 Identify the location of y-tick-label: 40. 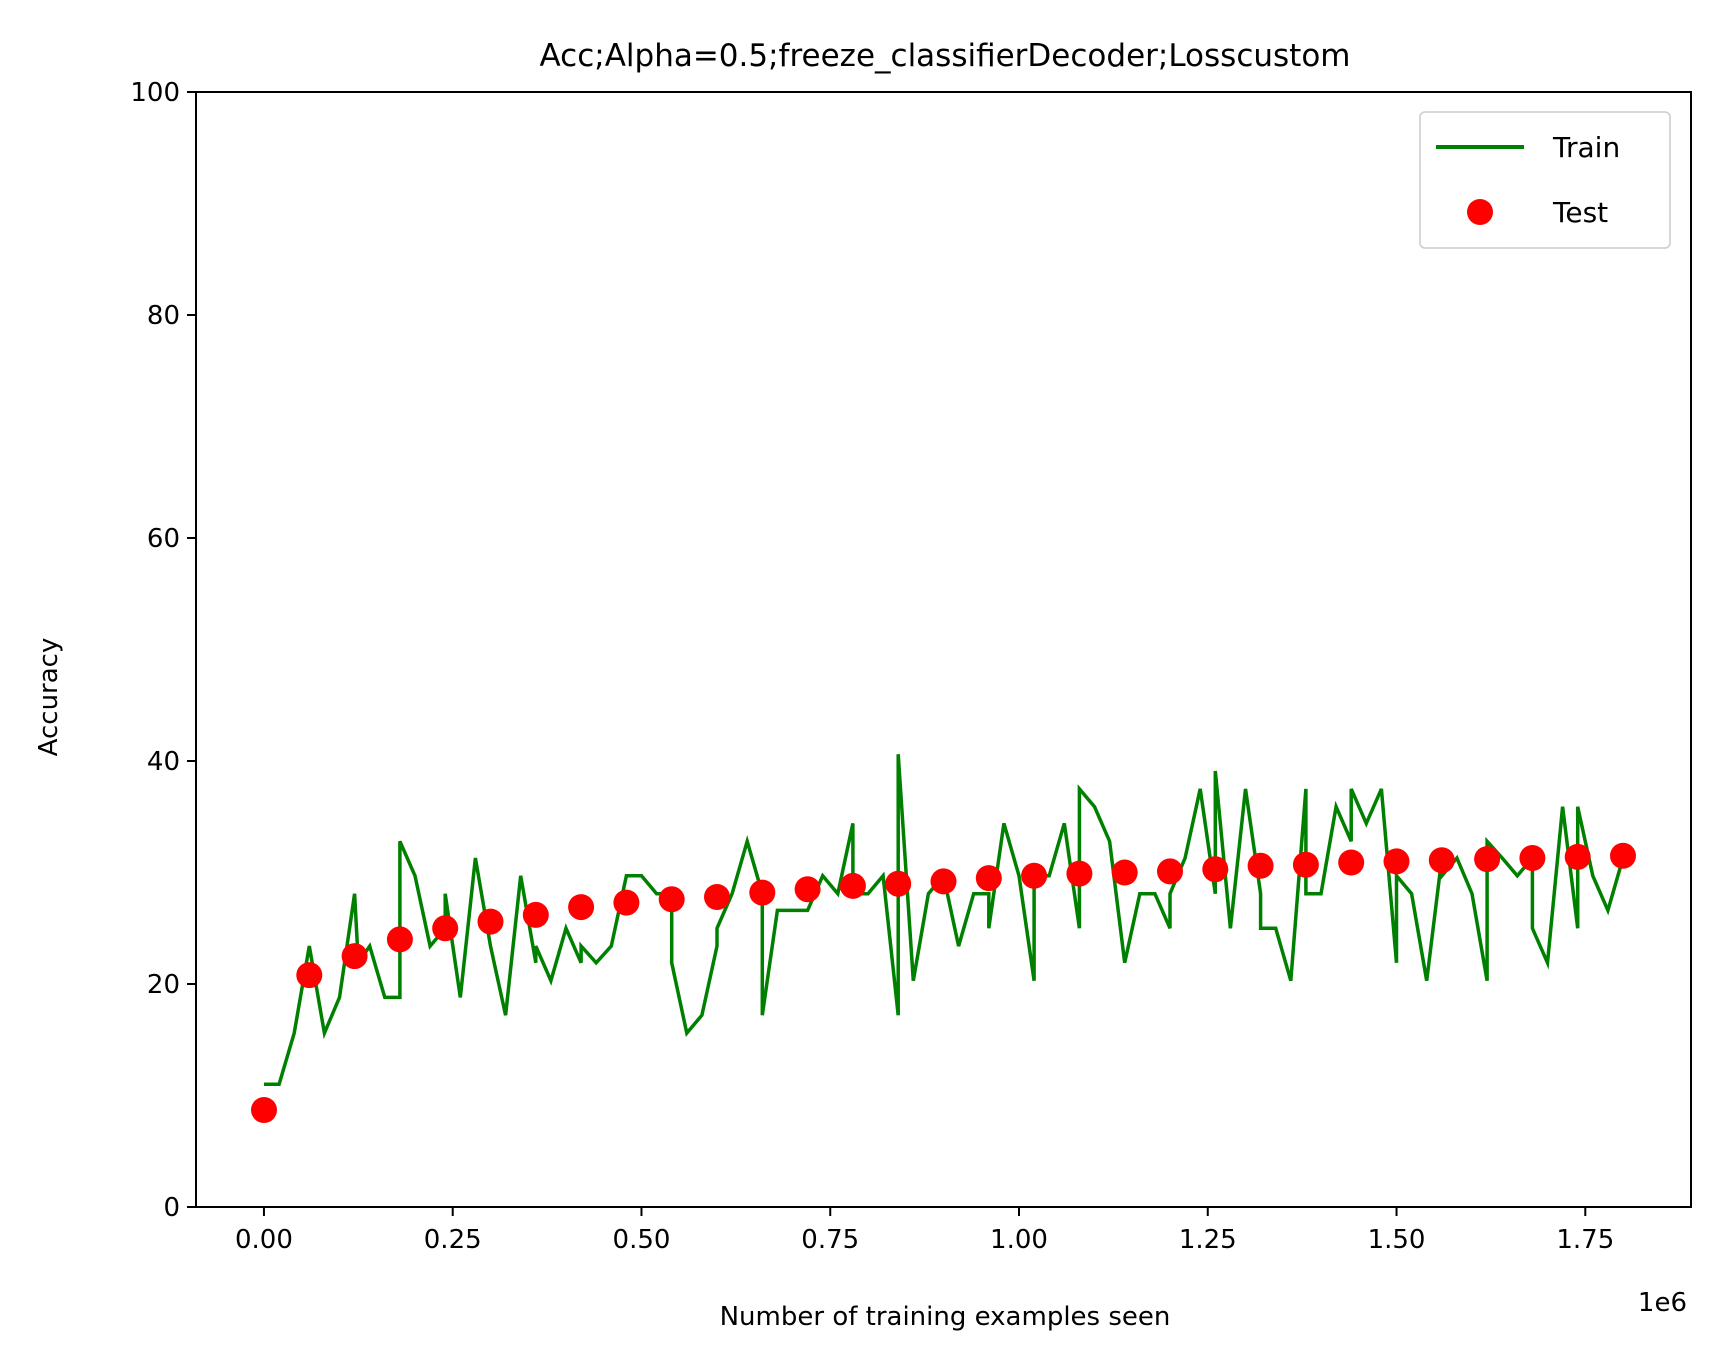
(163, 762).